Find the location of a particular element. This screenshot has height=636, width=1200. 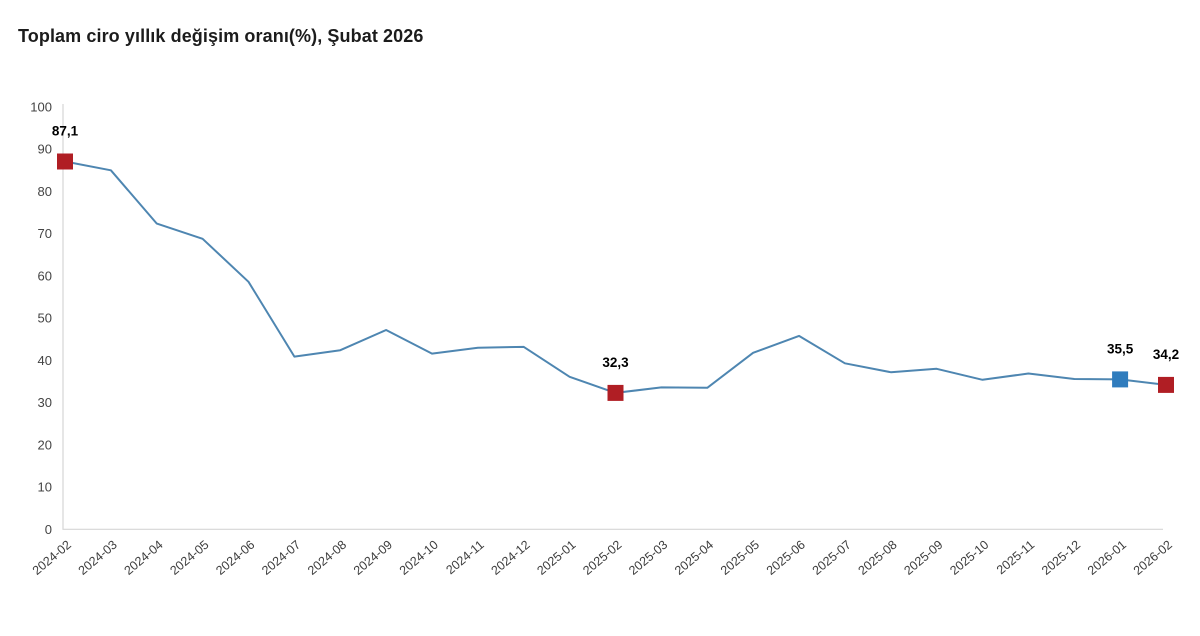

y-axis-tick-label: 20 is located at coordinates (45, 444).